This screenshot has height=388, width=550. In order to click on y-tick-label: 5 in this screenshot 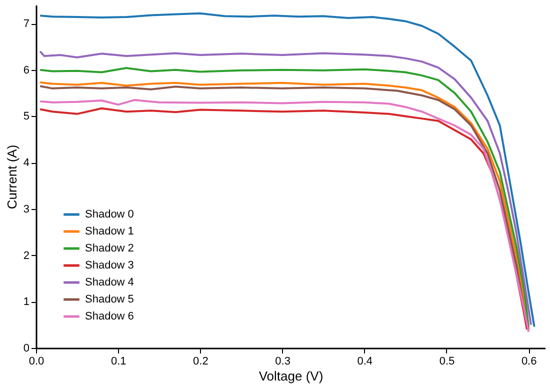, I will do `click(26, 116)`.